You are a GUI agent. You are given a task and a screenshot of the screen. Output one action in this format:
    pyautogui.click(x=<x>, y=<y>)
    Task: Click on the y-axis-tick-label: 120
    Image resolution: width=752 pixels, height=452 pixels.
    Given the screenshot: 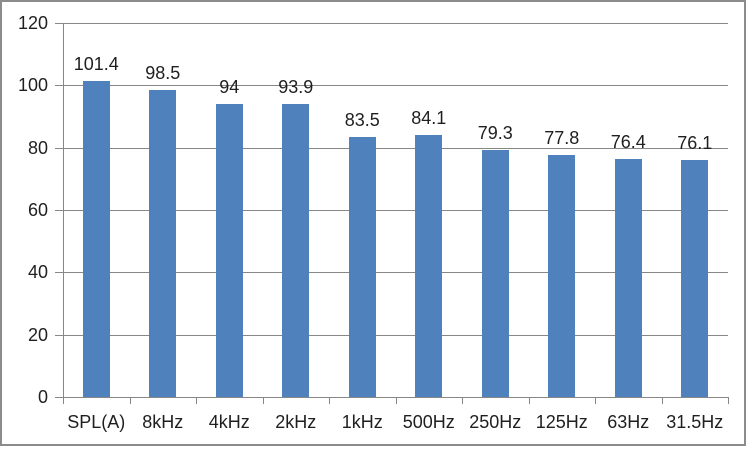 What is the action you would take?
    pyautogui.click(x=32, y=23)
    